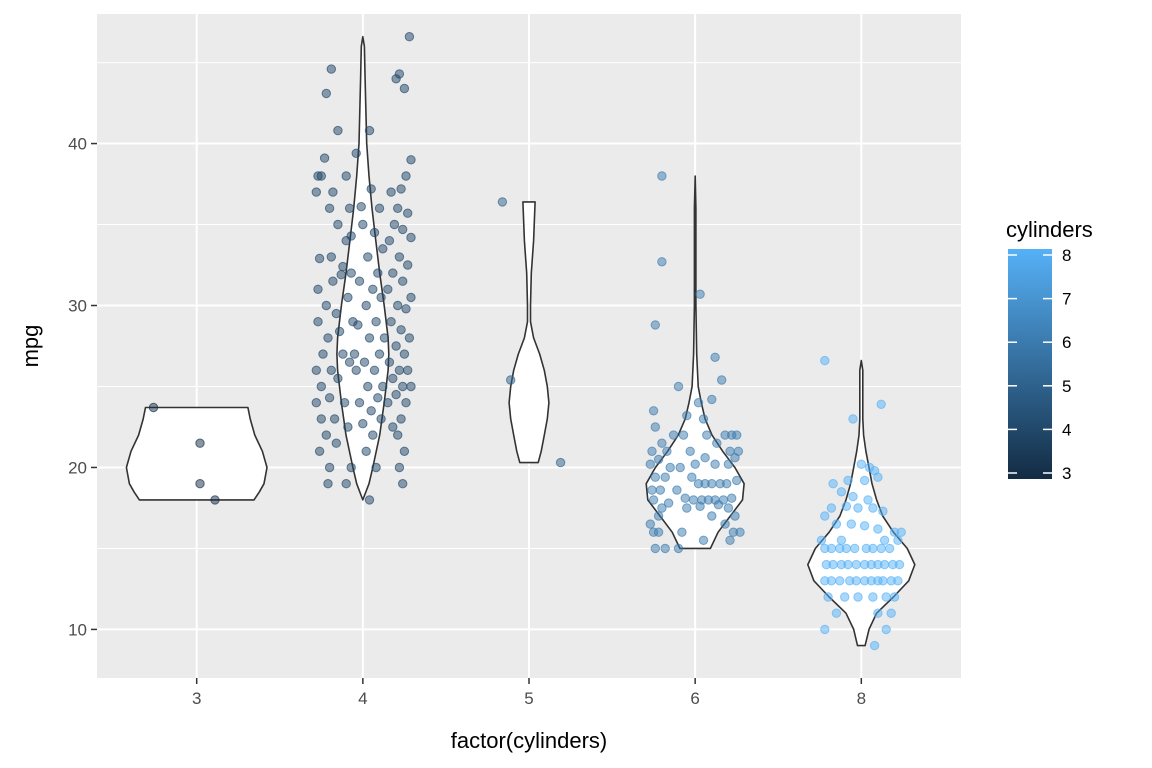 This screenshot has width=1152, height=768. Describe the element at coordinates (196, 698) in the screenshot. I see `x-tick-label: 3` at that location.